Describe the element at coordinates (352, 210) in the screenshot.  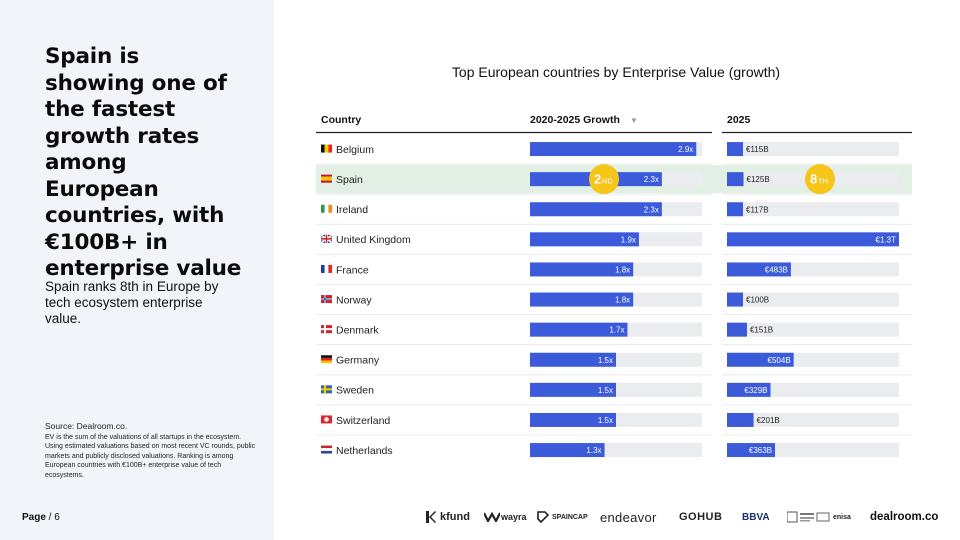
I see `country-label-ireland: Ireland` at that location.